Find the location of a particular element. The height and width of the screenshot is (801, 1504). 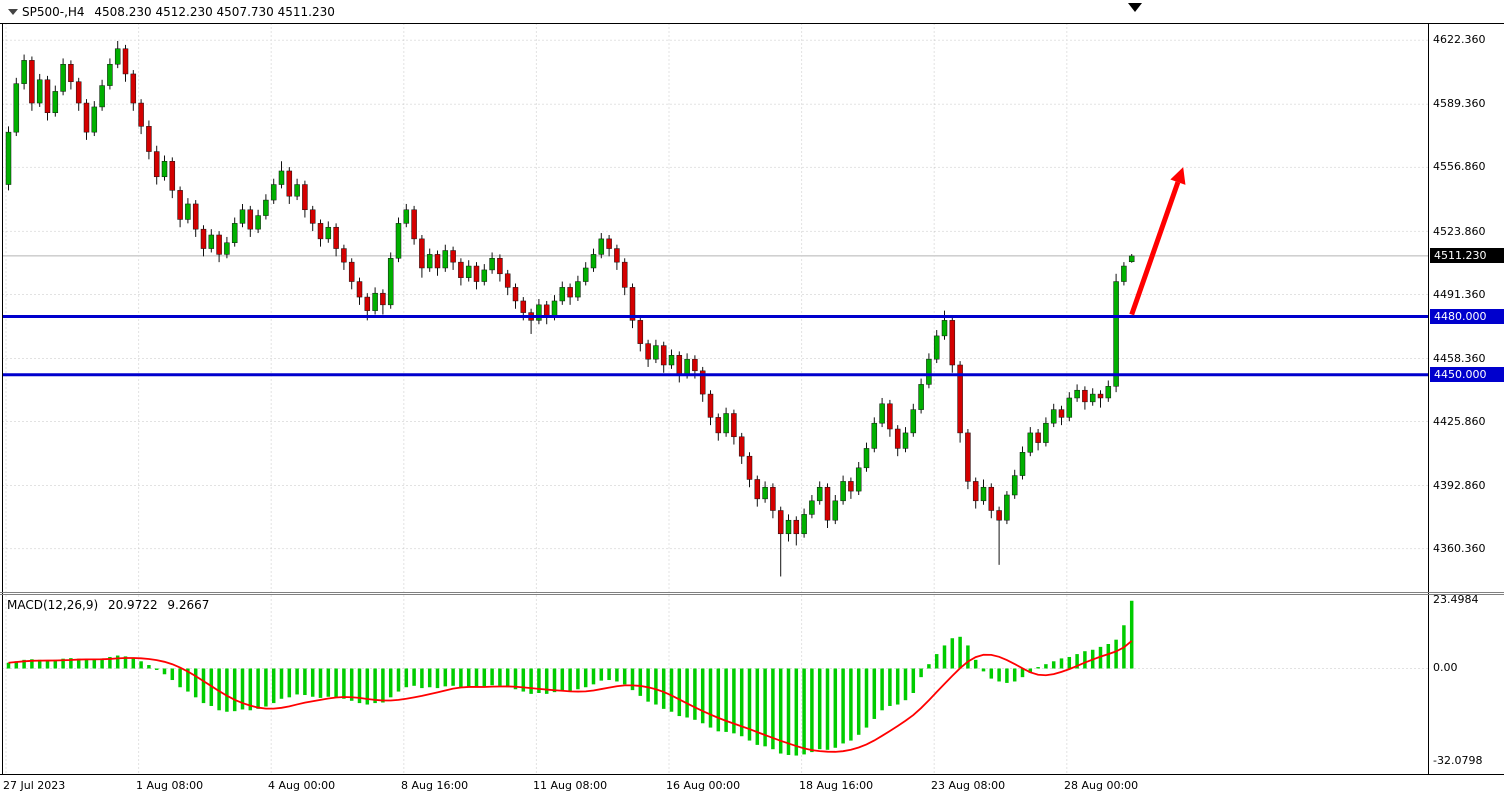

symbol-dropdown-icon is located at coordinates (13, 12).